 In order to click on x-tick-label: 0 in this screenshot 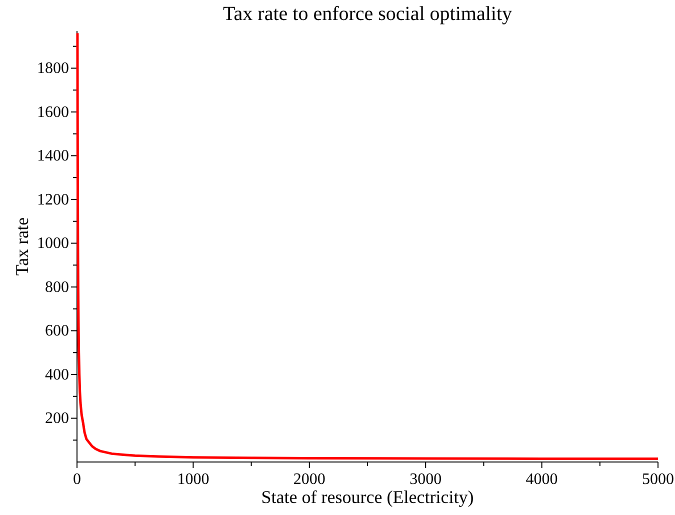, I will do `click(77, 479)`.